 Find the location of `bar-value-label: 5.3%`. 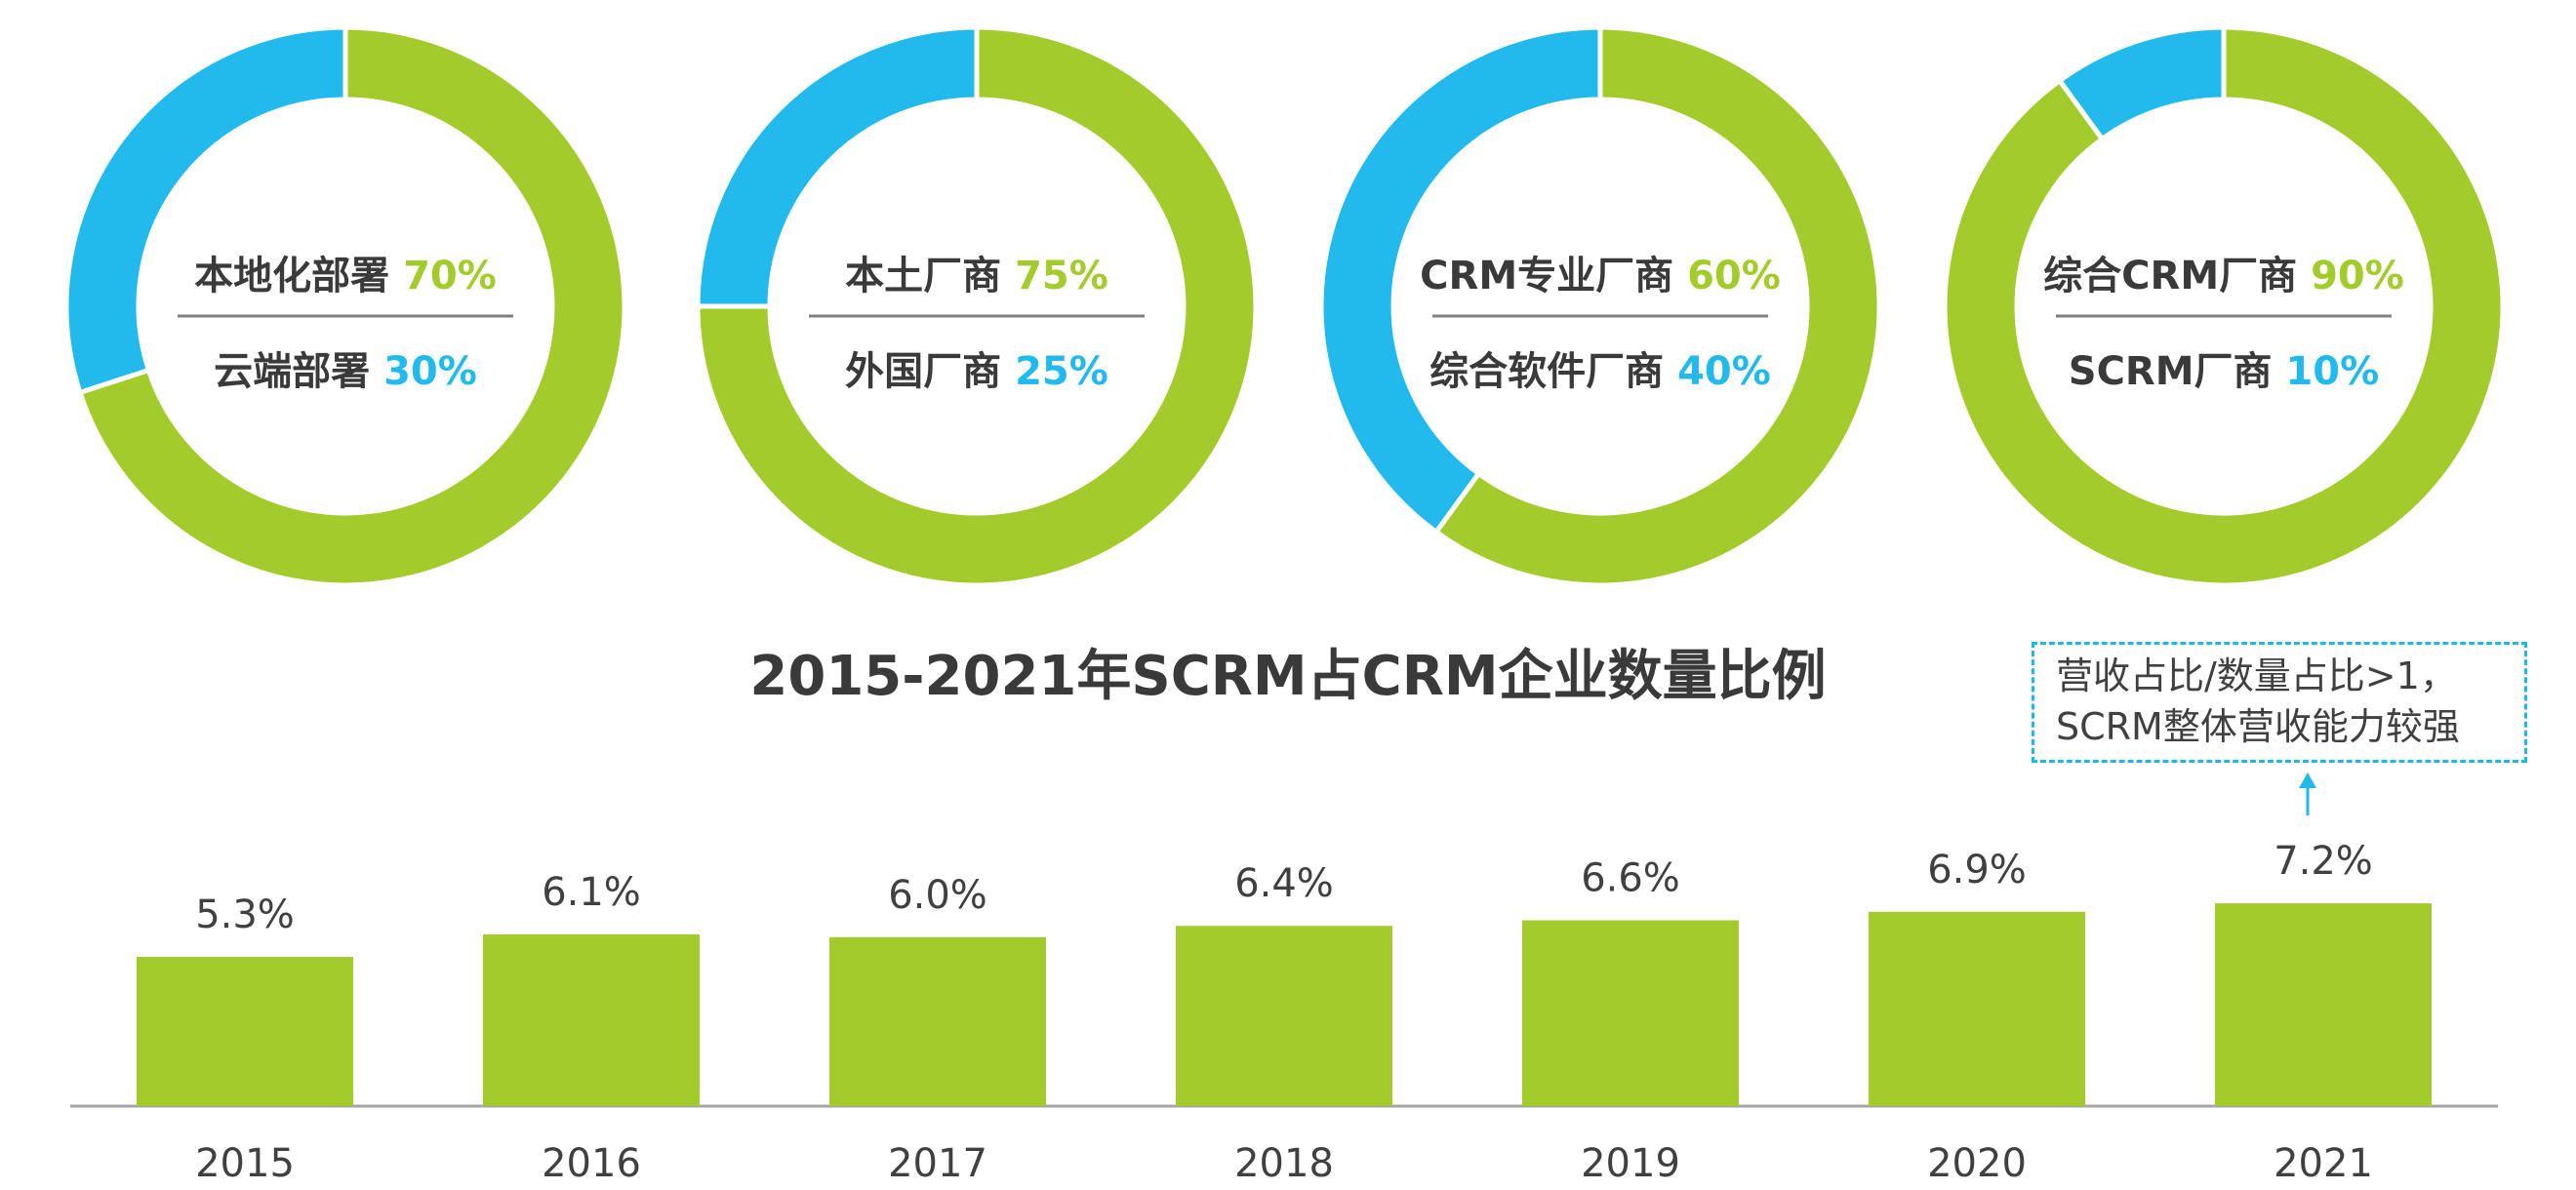

bar-value-label: 5.3% is located at coordinates (245, 914).